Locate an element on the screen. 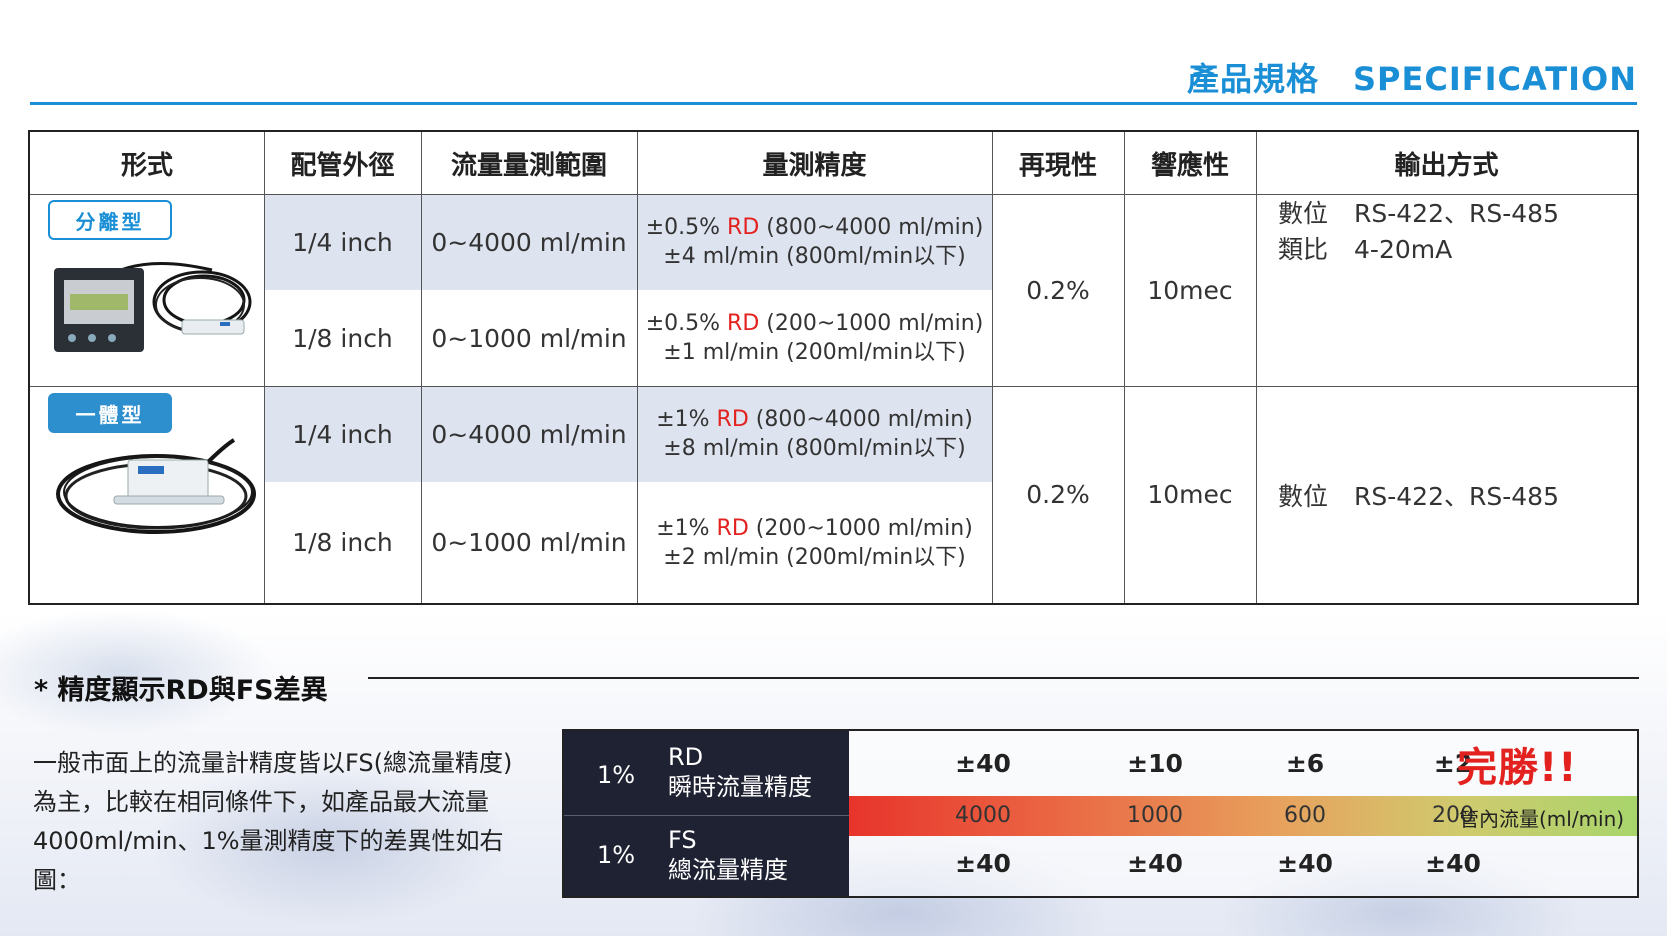  fs-value-1: ±40 is located at coordinates (983, 863).